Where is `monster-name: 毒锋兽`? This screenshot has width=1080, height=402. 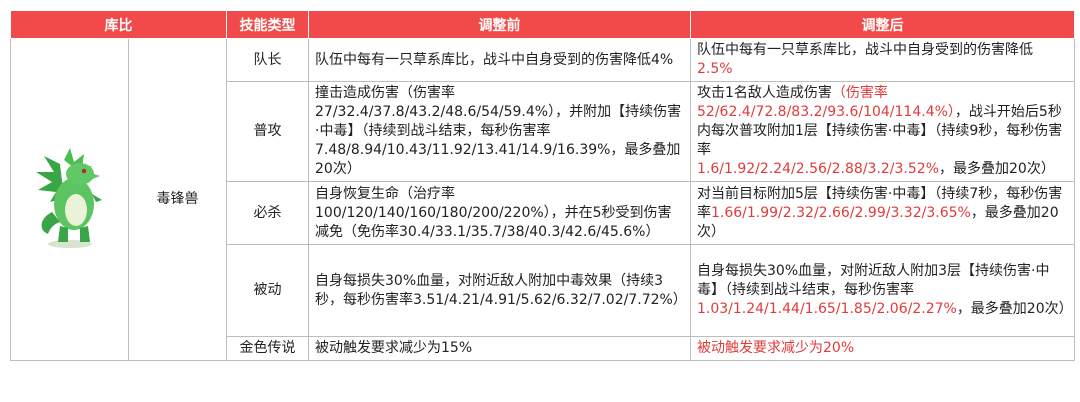 monster-name: 毒锋兽 is located at coordinates (177, 199).